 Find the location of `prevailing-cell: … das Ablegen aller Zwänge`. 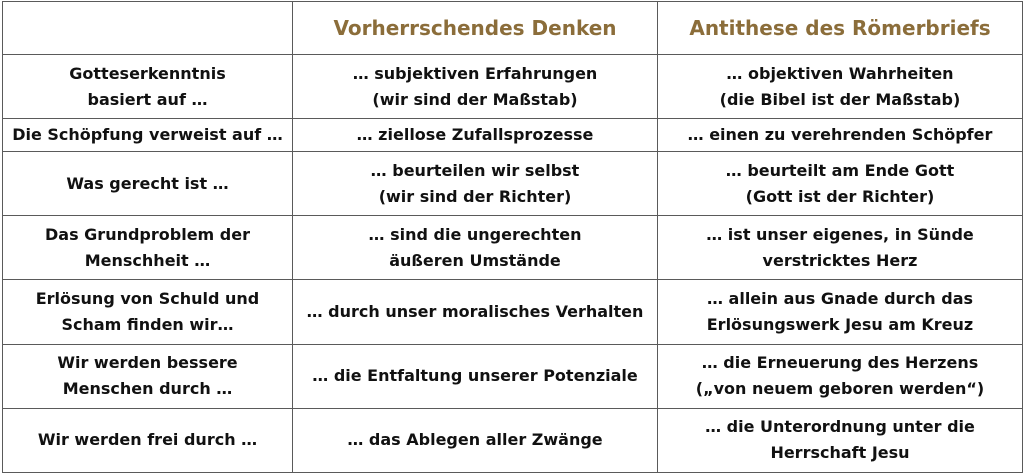

prevailing-cell: … das Ablegen aller Zwänge is located at coordinates (475, 440).